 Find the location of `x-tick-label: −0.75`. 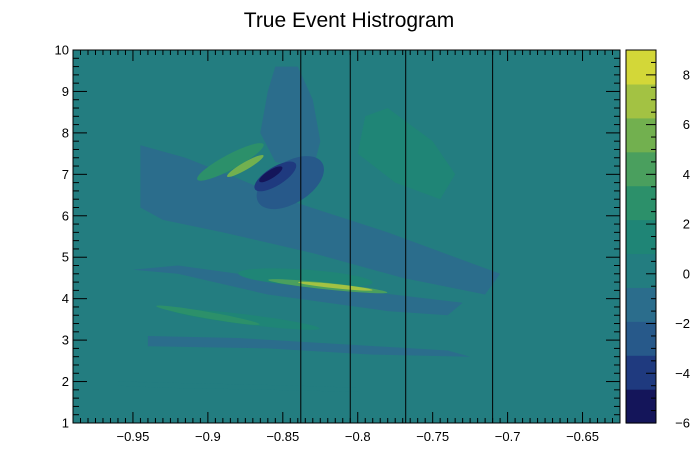

x-tick-label: −0.75 is located at coordinates (432, 436).